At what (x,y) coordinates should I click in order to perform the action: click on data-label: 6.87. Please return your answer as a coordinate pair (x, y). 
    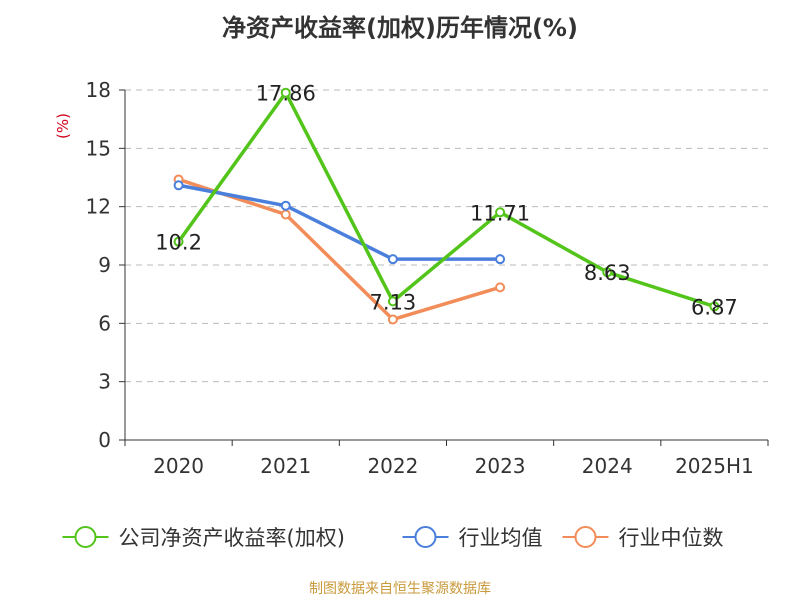
    Looking at the image, I should click on (714, 307).